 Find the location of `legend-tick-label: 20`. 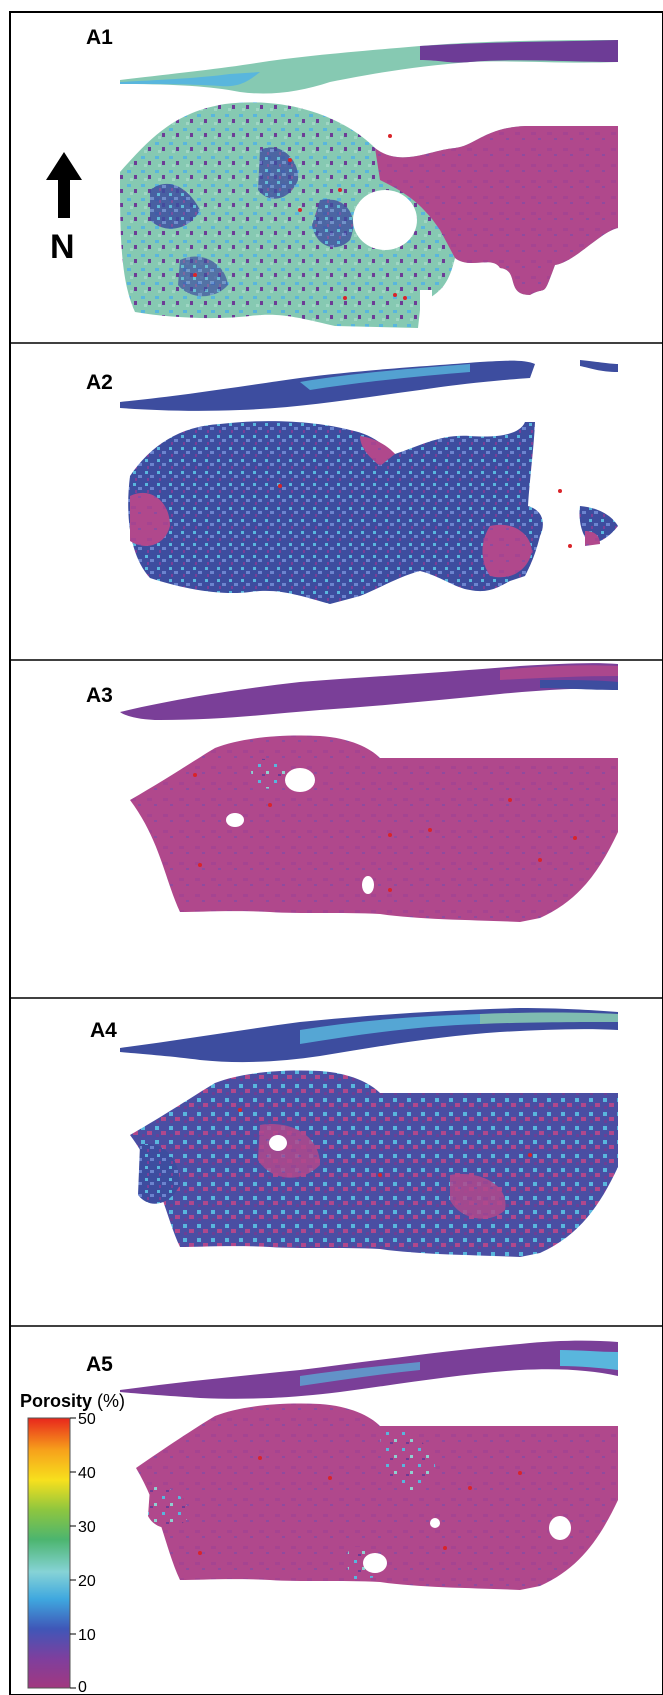

legend-tick-label: 20 is located at coordinates (87, 1581).